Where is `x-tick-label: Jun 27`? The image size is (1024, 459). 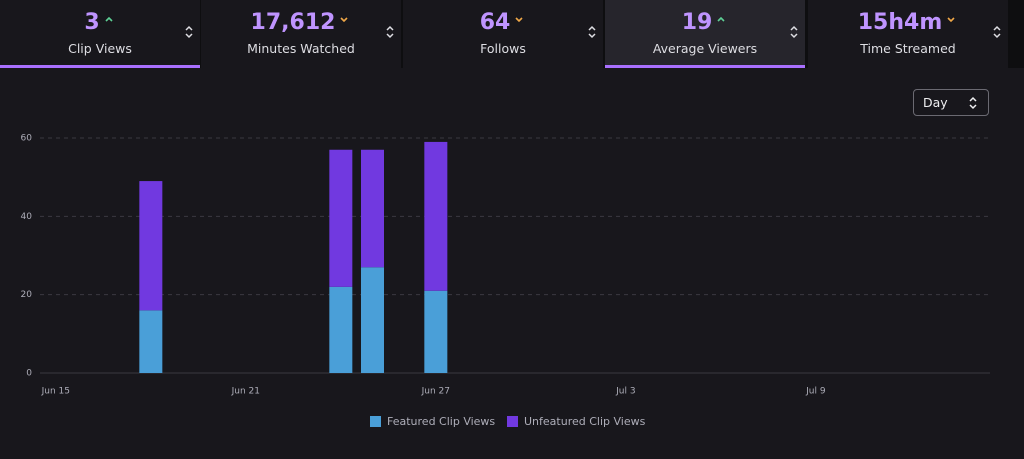
x-tick-label: Jun 27 is located at coordinates (435, 392).